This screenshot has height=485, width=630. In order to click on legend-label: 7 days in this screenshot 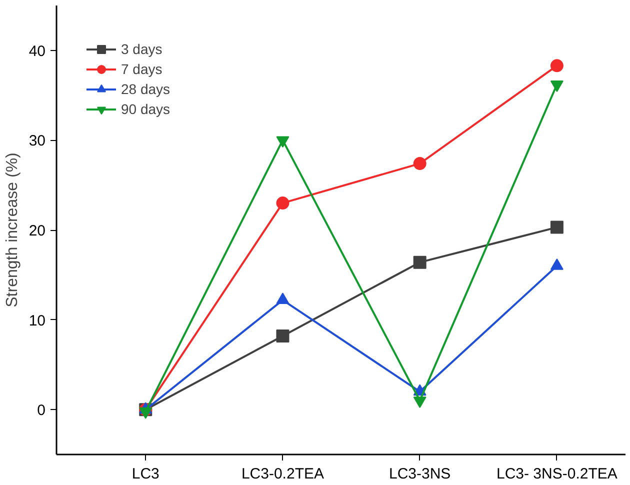, I will do `click(141, 69)`.